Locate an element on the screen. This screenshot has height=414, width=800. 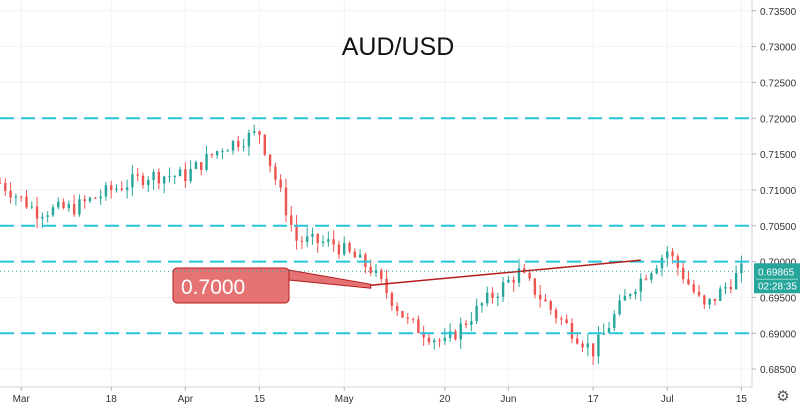
trendline-layer: 0.7000 is located at coordinates (406, 281).